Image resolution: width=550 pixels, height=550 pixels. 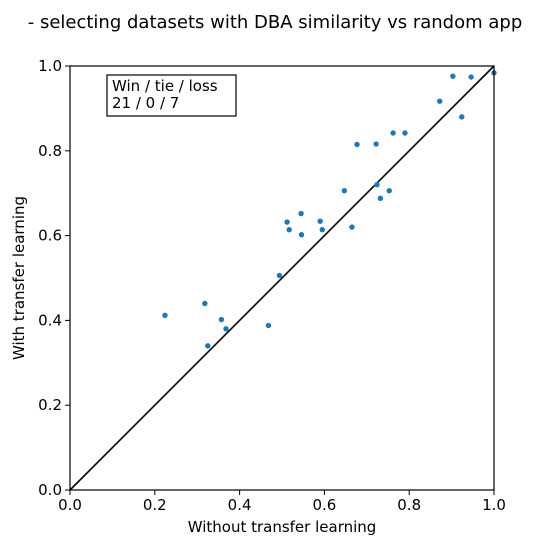 I want to click on x-tick-label: 0.6, so click(x=324, y=505).